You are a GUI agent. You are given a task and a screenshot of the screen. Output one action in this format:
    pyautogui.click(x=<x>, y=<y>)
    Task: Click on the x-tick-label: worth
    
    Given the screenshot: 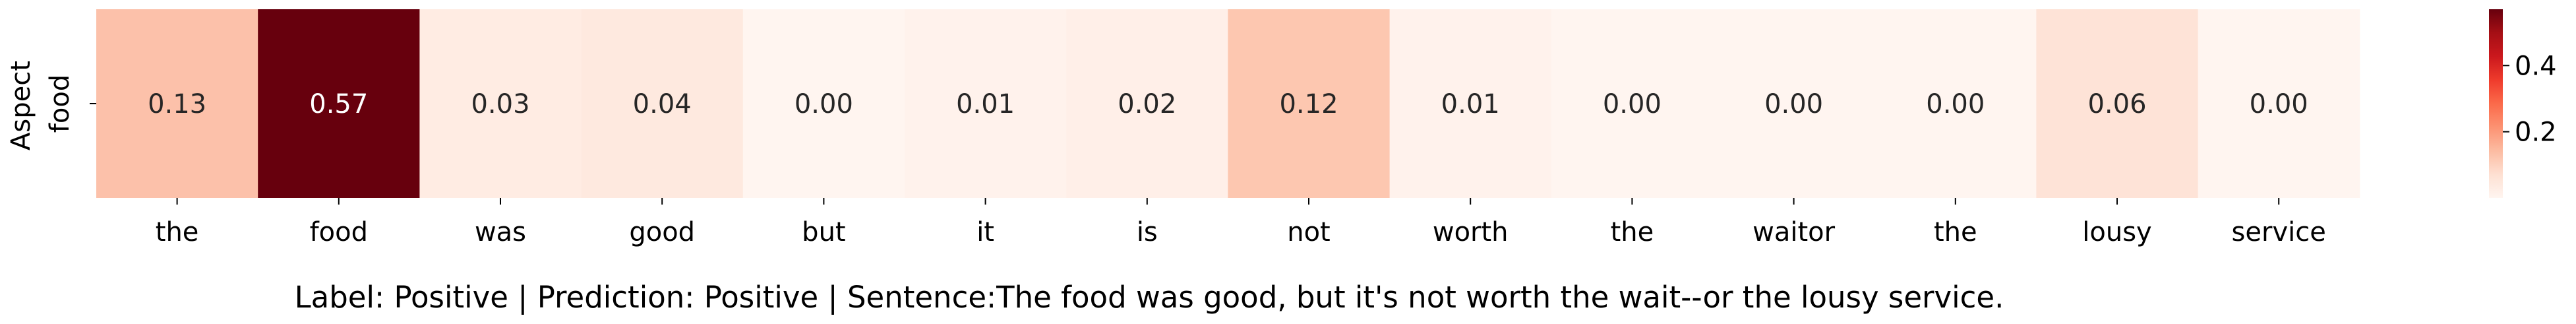 What is the action you would take?
    pyautogui.click(x=1471, y=232)
    